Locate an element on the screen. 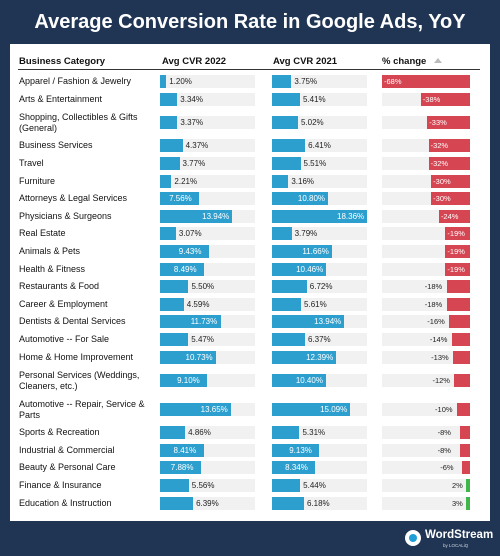 The image size is (500, 556). category-label: Apparel / Fashion & Jewelry is located at coordinates (75, 81).